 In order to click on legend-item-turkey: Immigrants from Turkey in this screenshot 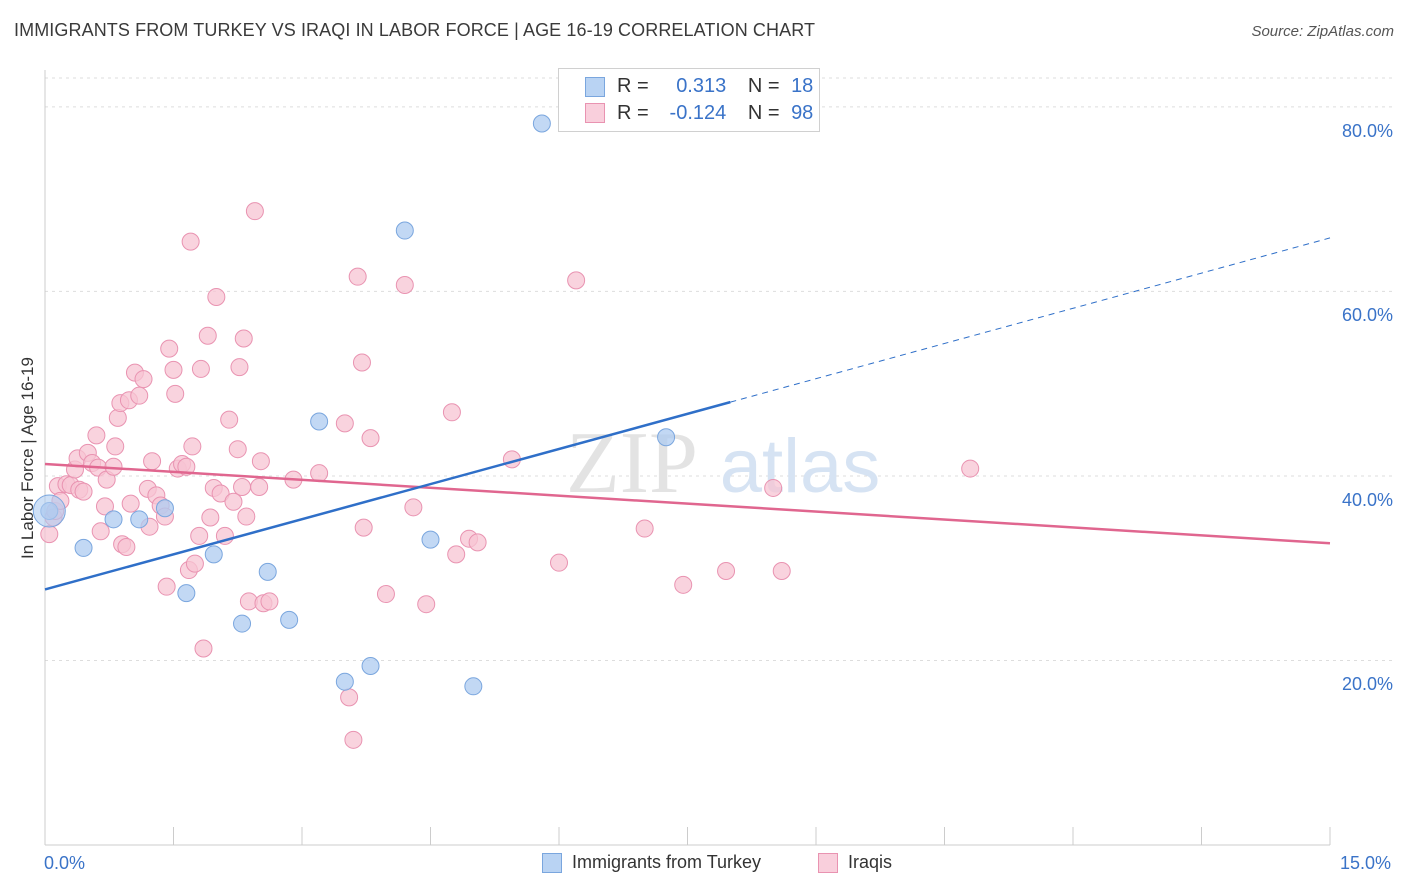, I will do `click(651, 862)`.